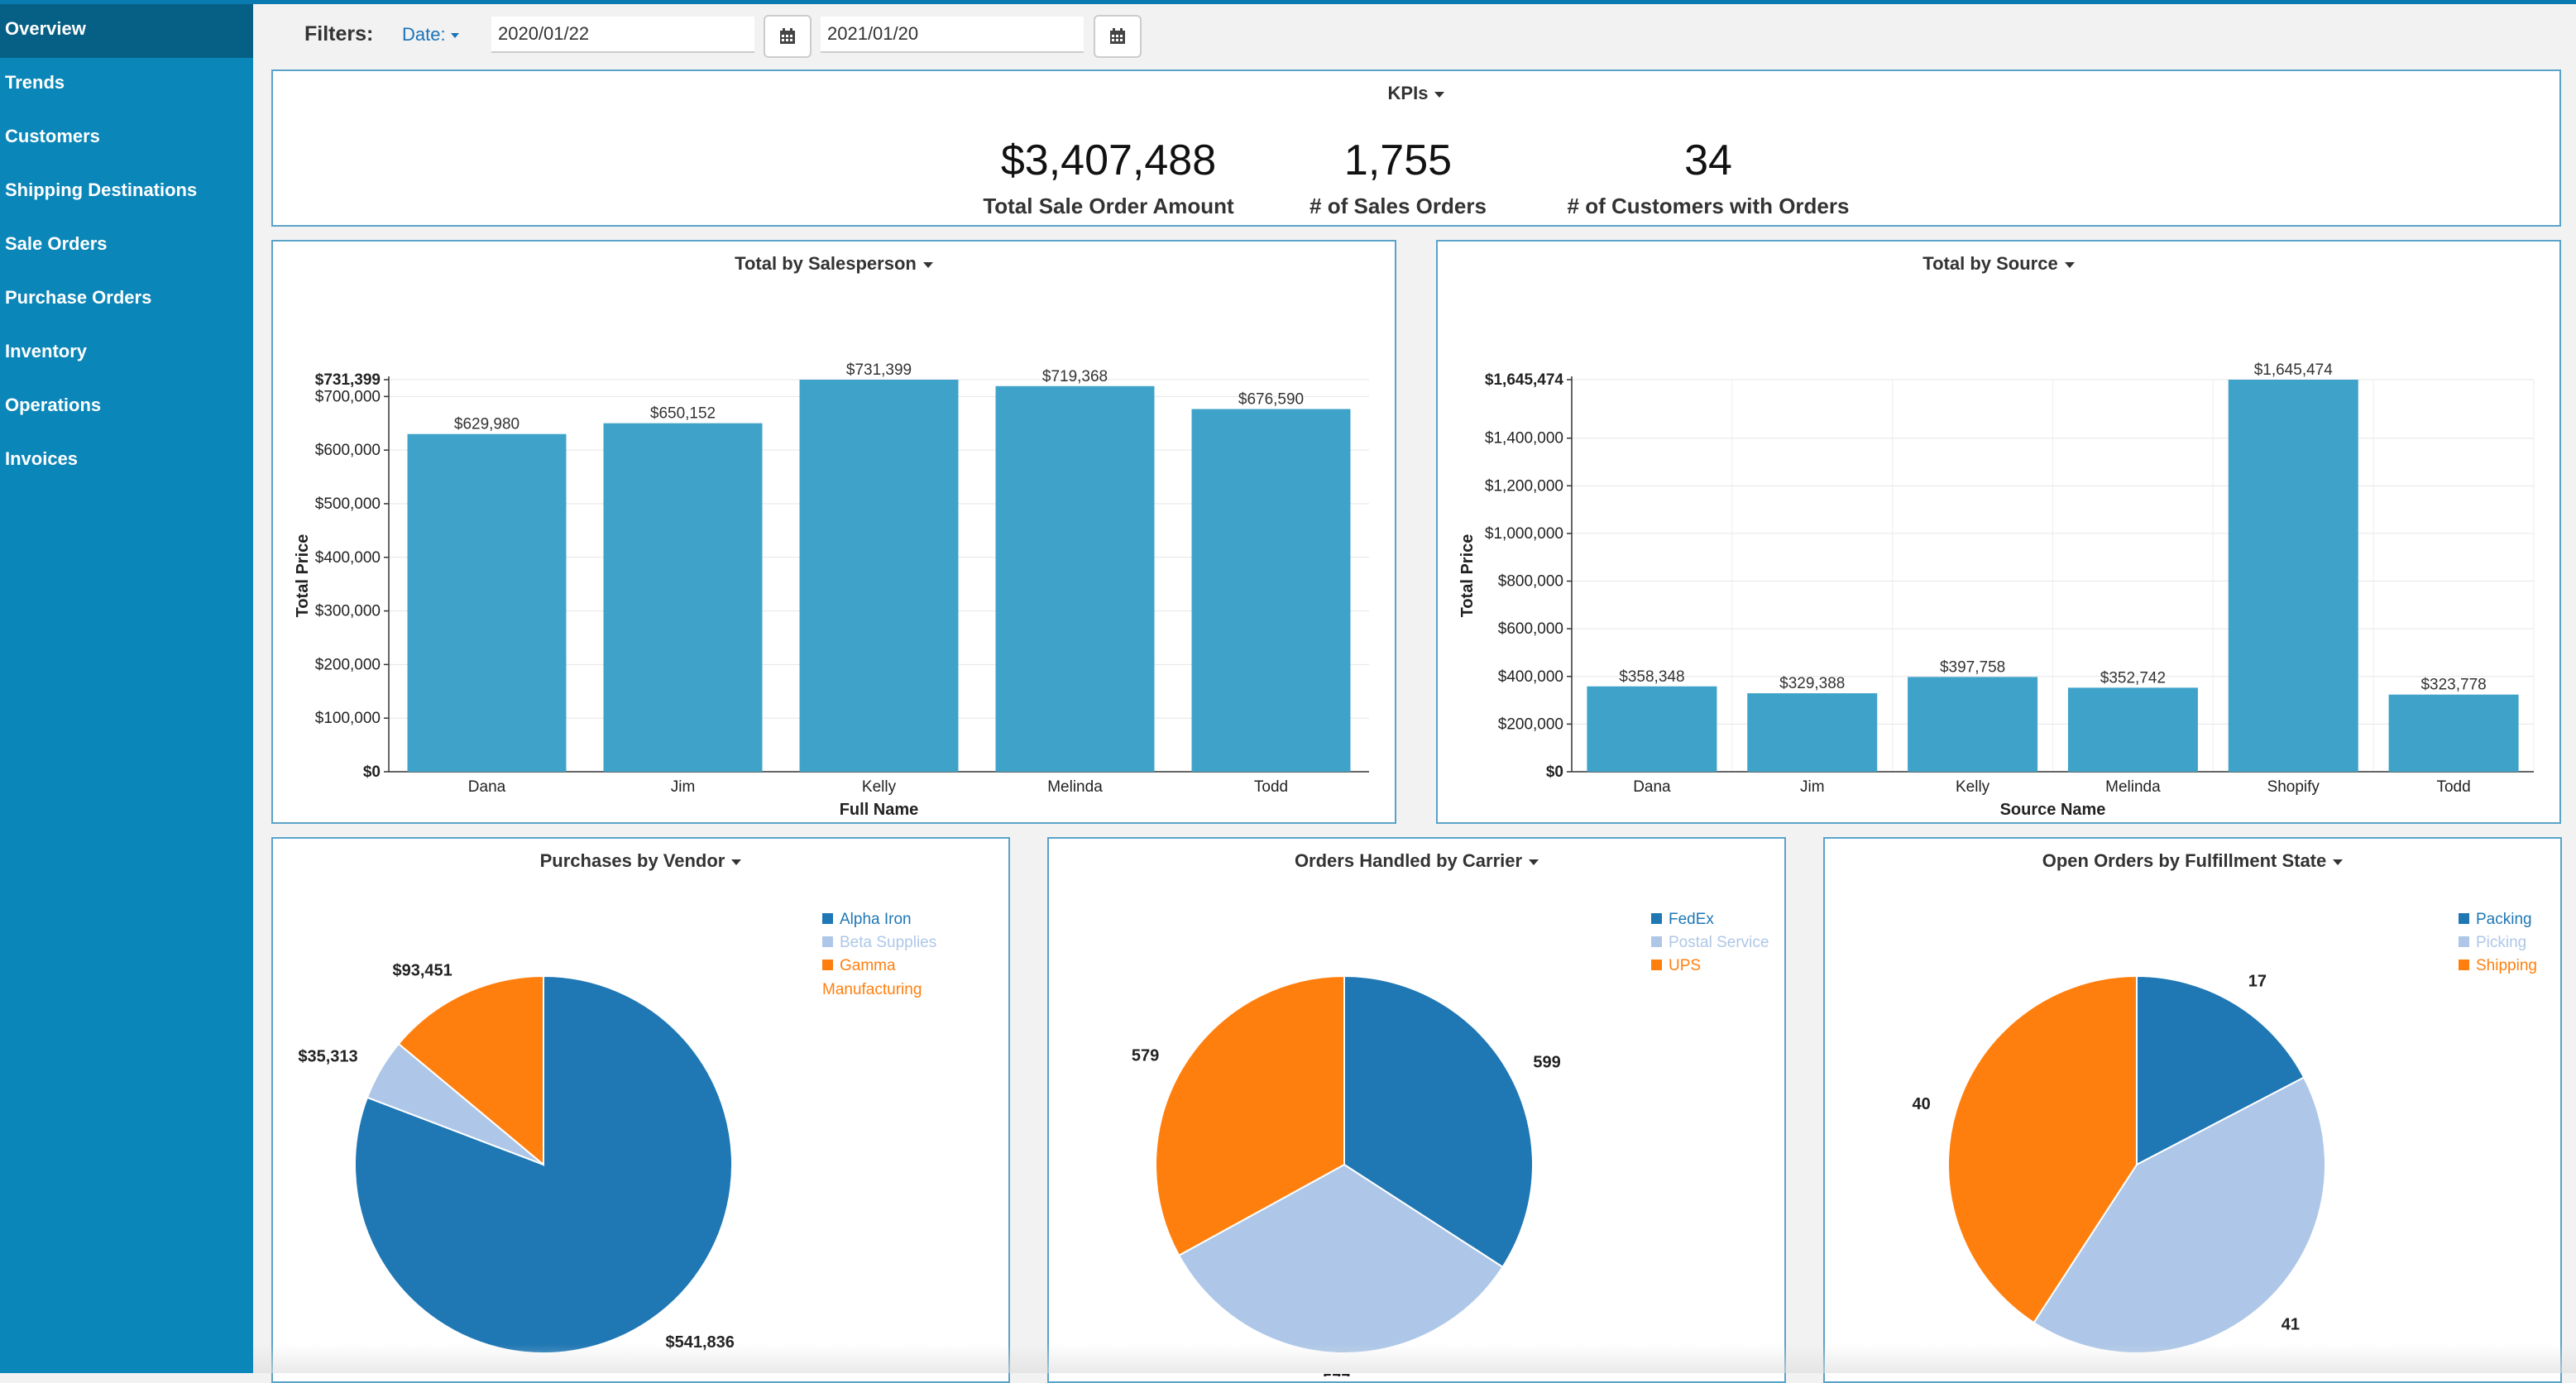  I want to click on chart-title: Total by Source, so click(1990, 263).